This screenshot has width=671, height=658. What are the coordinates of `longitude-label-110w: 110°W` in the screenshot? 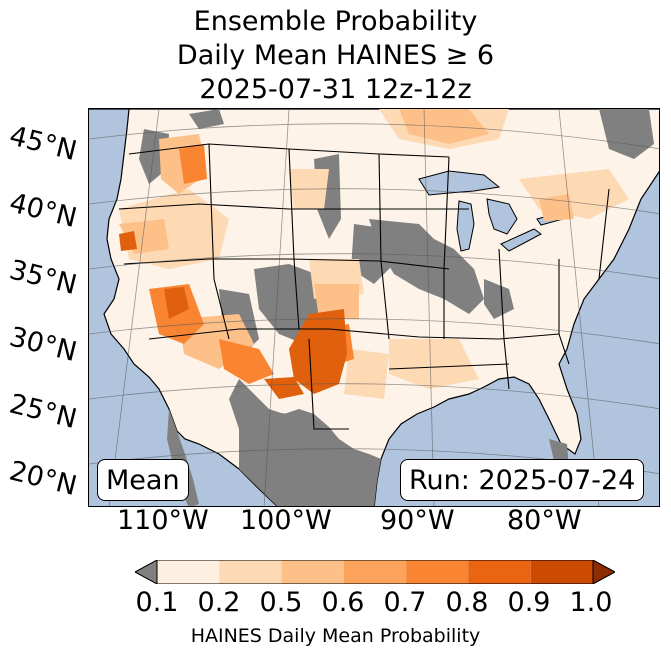 It's located at (163, 520).